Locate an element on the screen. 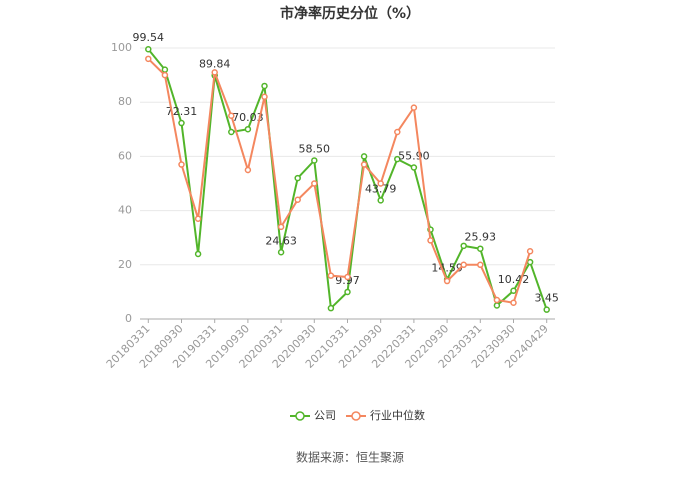 The height and width of the screenshot is (477, 700). y-tick-label: 40 is located at coordinates (125, 210).